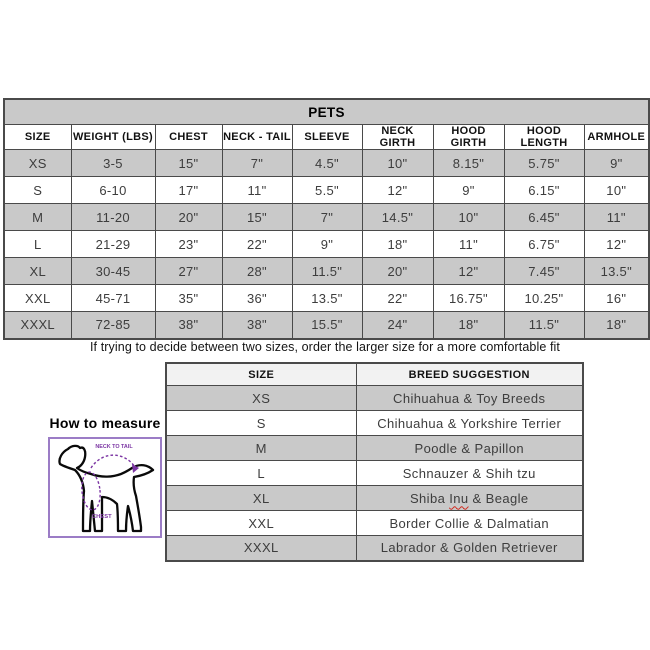 Image resolution: width=650 pixels, height=650 pixels. Describe the element at coordinates (188, 190) in the screenshot. I see `table-cell: 17"` at that location.